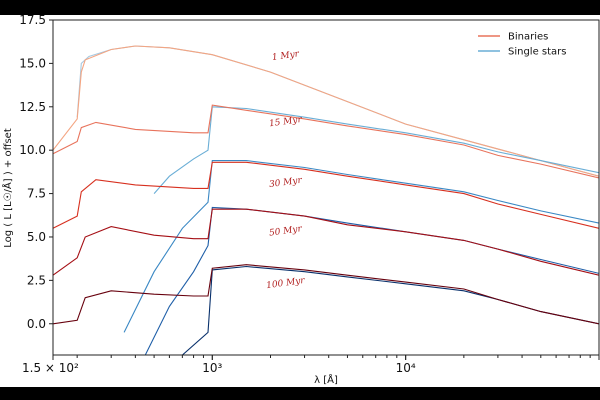 The height and width of the screenshot is (400, 600). What do you see at coordinates (36, 194) in the screenshot?
I see `y-tick-label-3: 7.5` at bounding box center [36, 194].